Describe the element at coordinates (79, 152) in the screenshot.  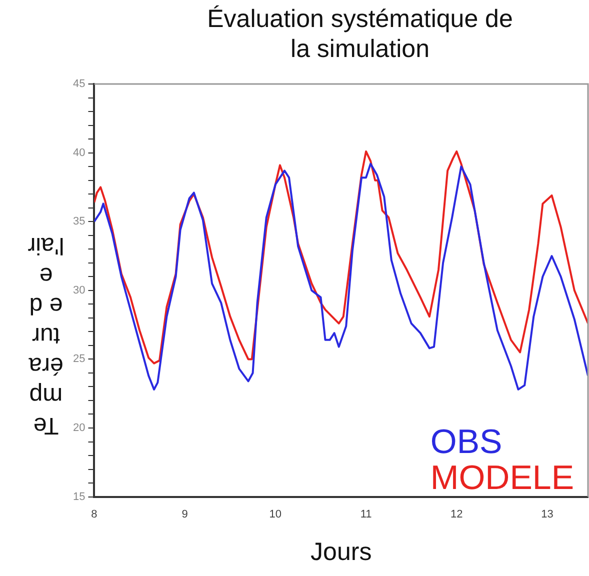
I see `y-tick-label: 40` at that location.